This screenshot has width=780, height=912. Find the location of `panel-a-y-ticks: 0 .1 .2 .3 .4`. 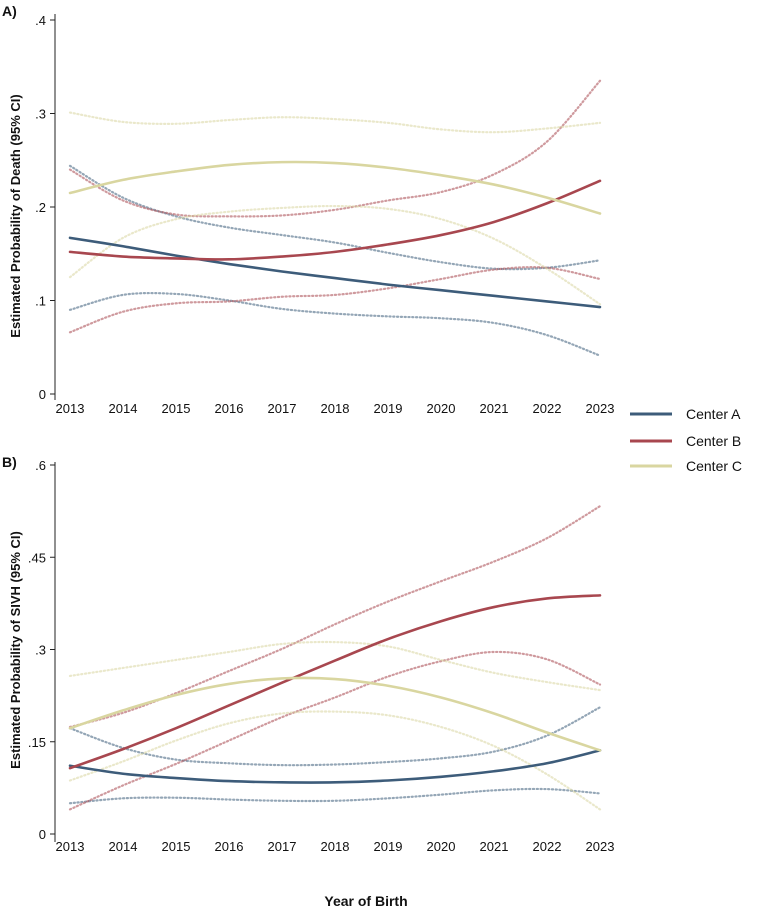

panel-a-y-ticks: 0 .1 .2 .3 .4 is located at coordinates (45, 207).